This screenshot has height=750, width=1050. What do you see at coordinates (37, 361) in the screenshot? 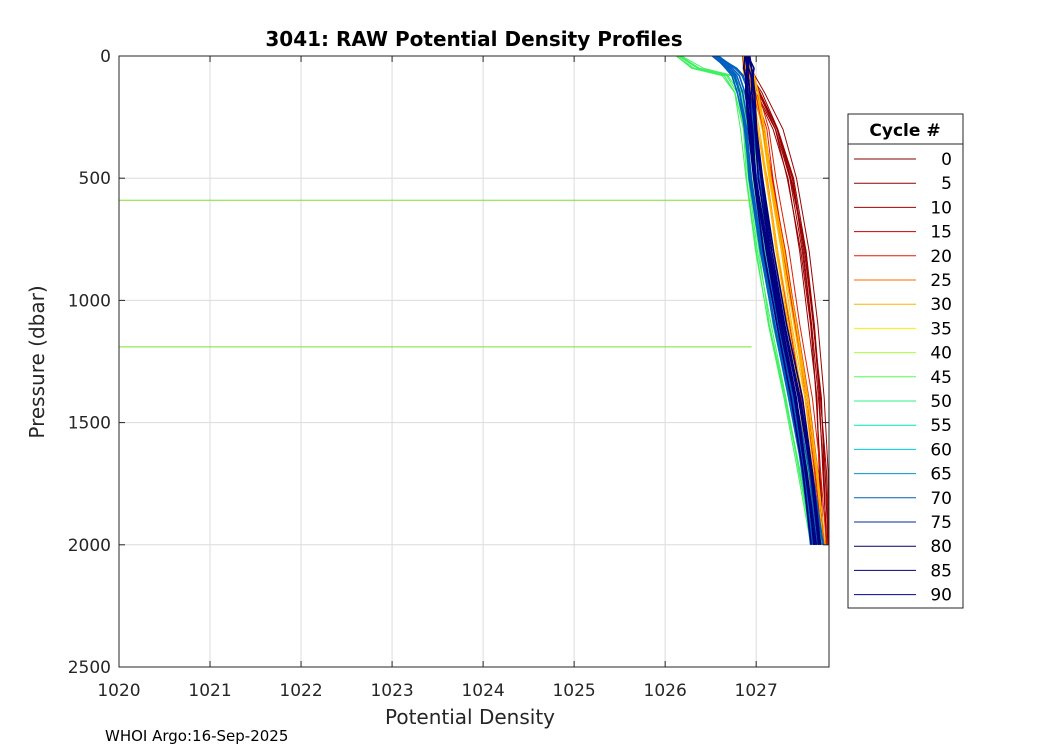
I see `y-axis-title: Pressure (dbar)` at bounding box center [37, 361].